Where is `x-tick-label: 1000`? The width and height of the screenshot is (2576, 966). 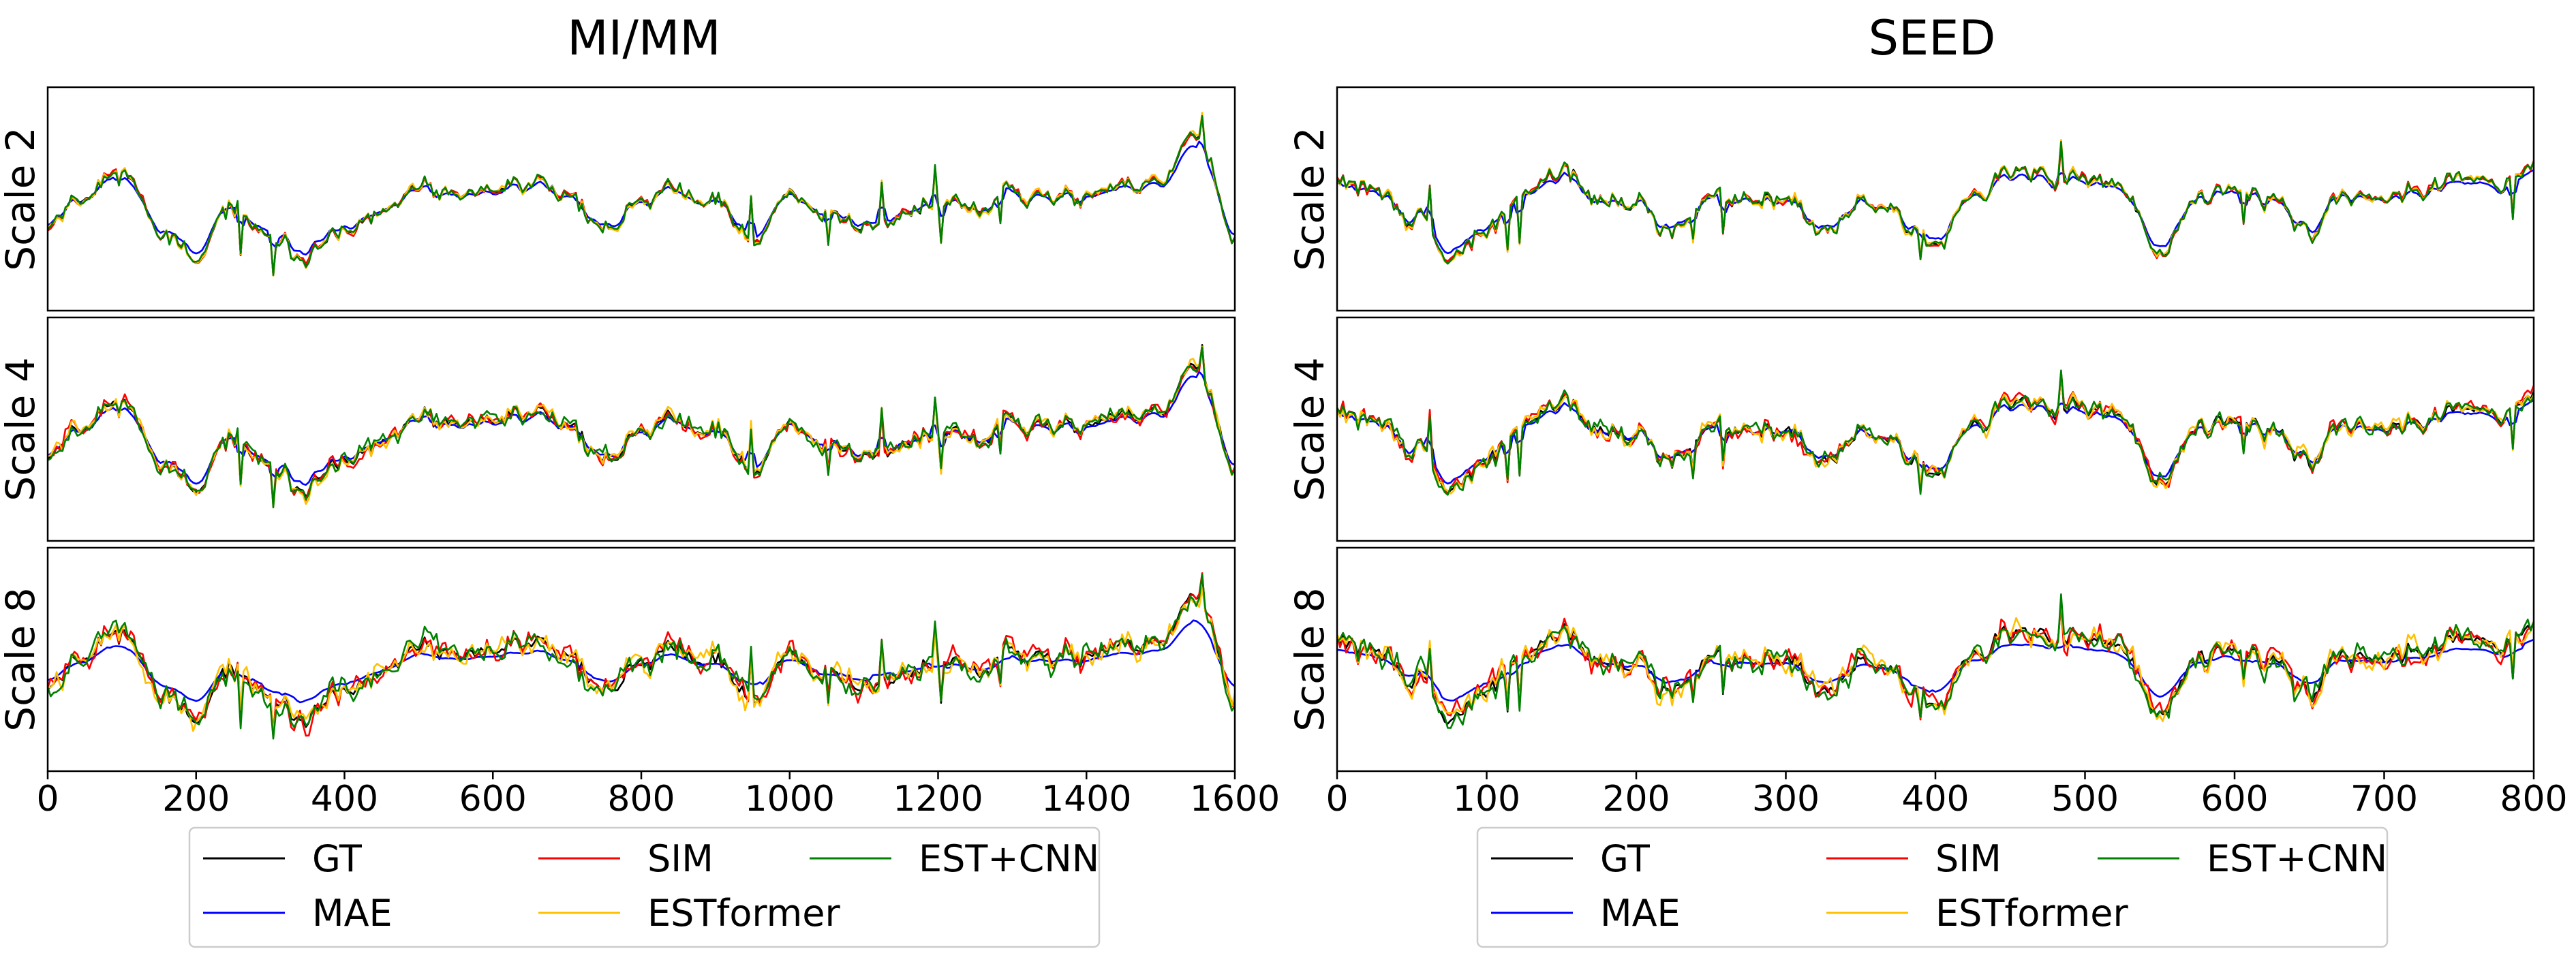 x-tick-label: 1000 is located at coordinates (790, 799).